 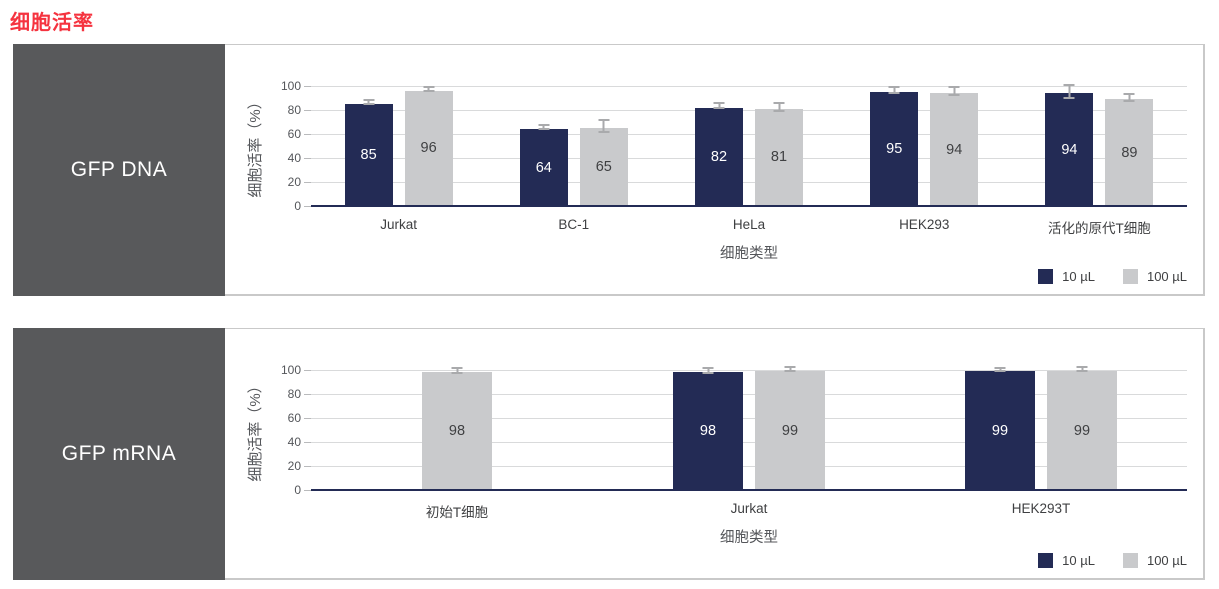 What do you see at coordinates (749, 224) in the screenshot?
I see `x-category-label: HeLa` at bounding box center [749, 224].